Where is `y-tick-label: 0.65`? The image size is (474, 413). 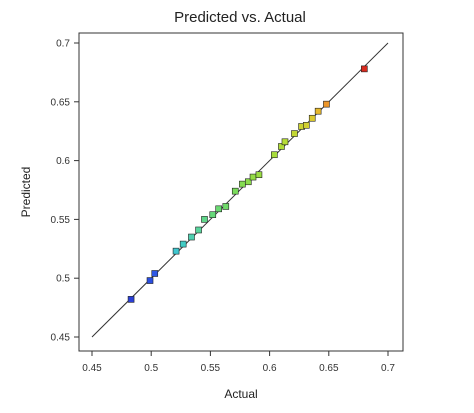 y-tick-label: 0.65 is located at coordinates (61, 102).